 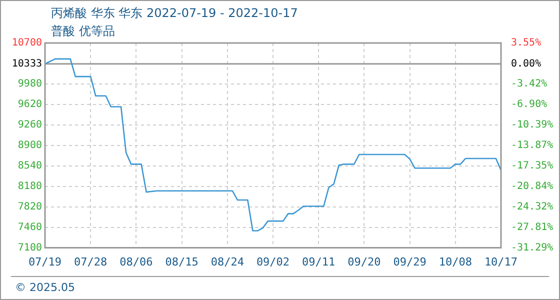 I want to click on y-tick-label: 9620, so click(x=30, y=104).